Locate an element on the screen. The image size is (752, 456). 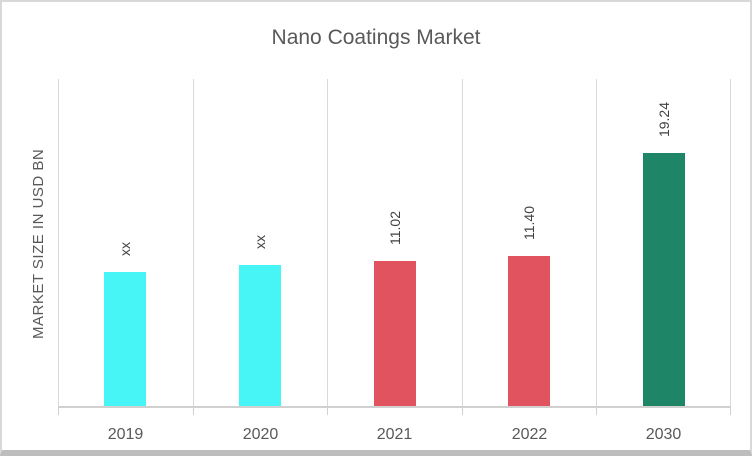
x-axis-label: 2021 is located at coordinates (394, 434).